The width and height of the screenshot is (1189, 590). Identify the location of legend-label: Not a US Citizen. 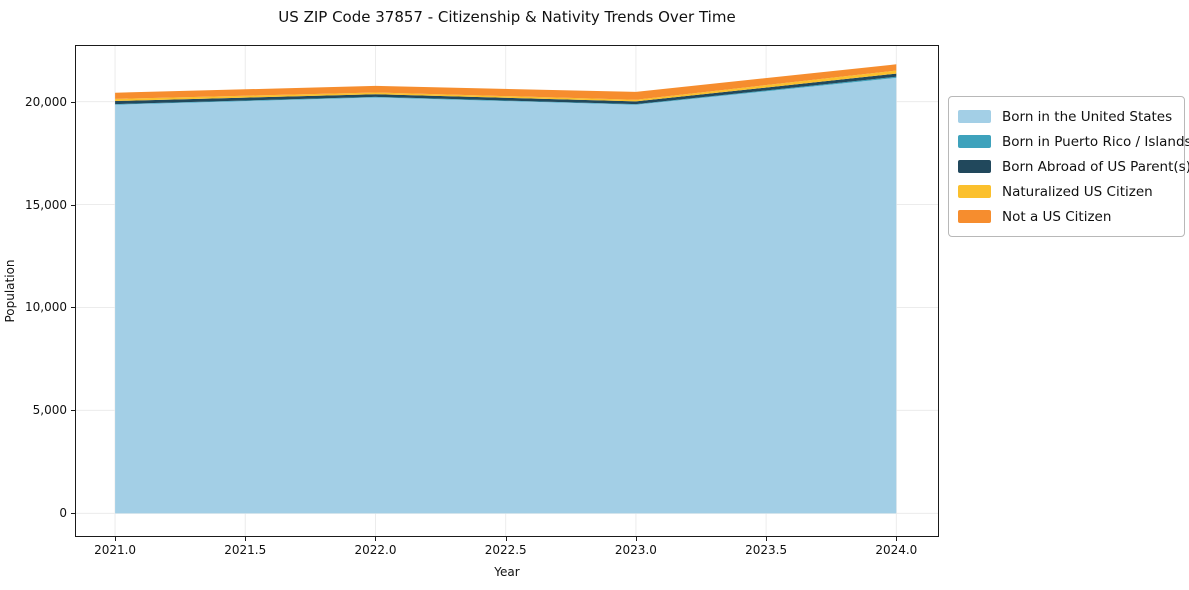
(1057, 216).